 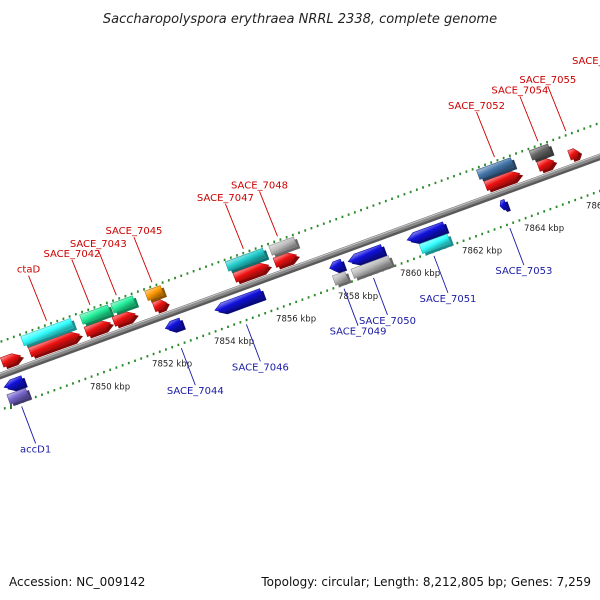 I want to click on gene-label-ctaD: ctaD, so click(x=29, y=270).